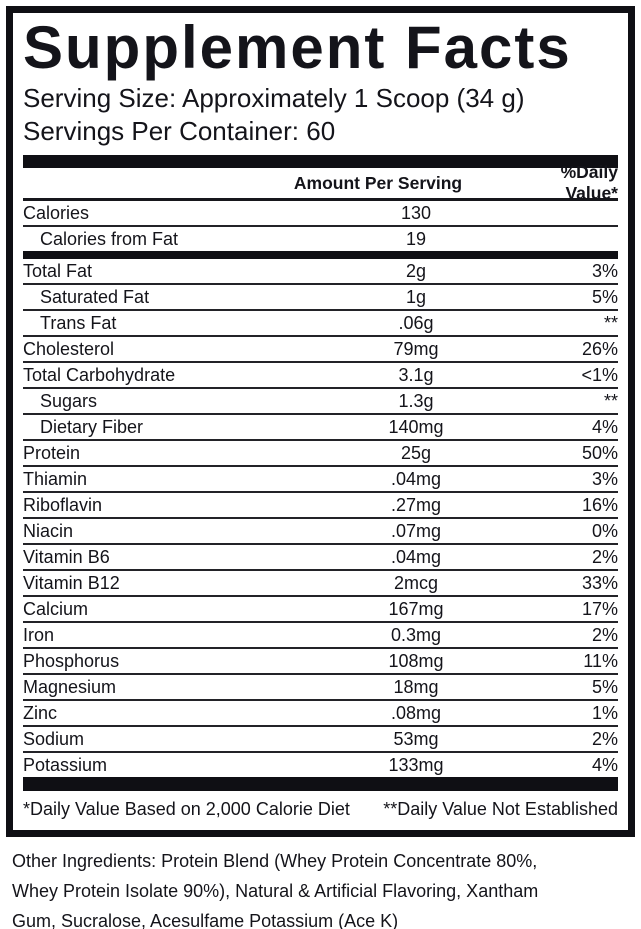  Describe the element at coordinates (71, 582) in the screenshot. I see `nutrient-name: Vitamin B12` at that location.